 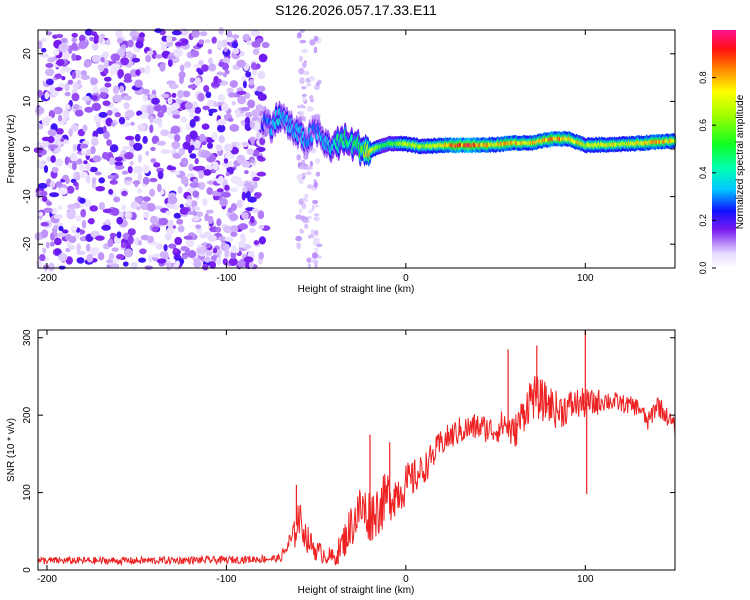 I want to click on y-tick-label: 200, so click(x=27, y=414).